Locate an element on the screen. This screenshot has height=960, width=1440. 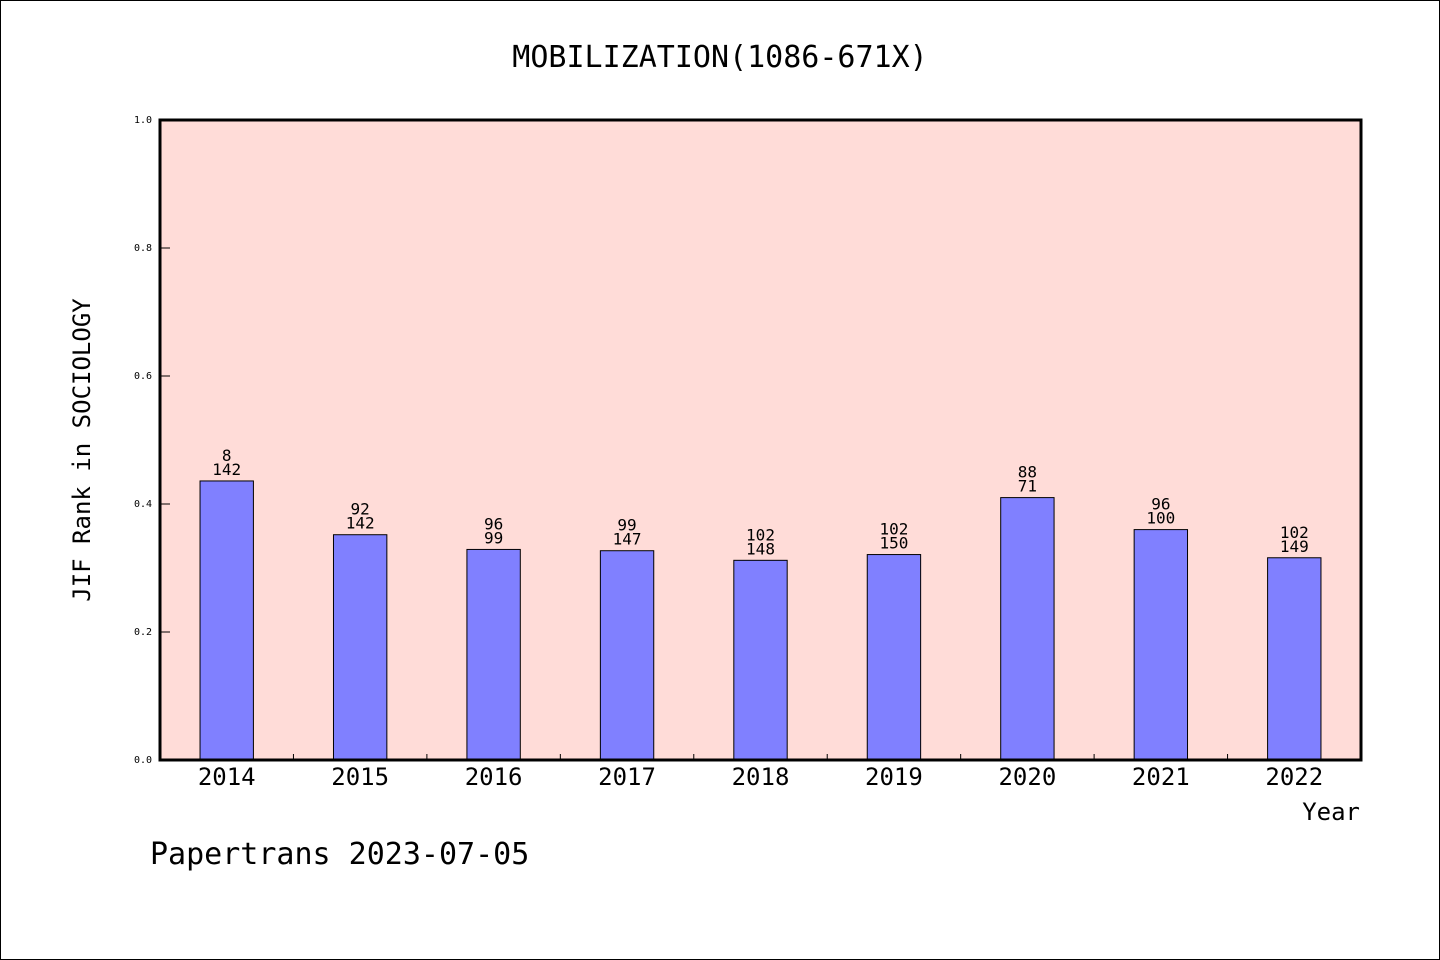
rank-label-2015: 92 is located at coordinates (360, 509).